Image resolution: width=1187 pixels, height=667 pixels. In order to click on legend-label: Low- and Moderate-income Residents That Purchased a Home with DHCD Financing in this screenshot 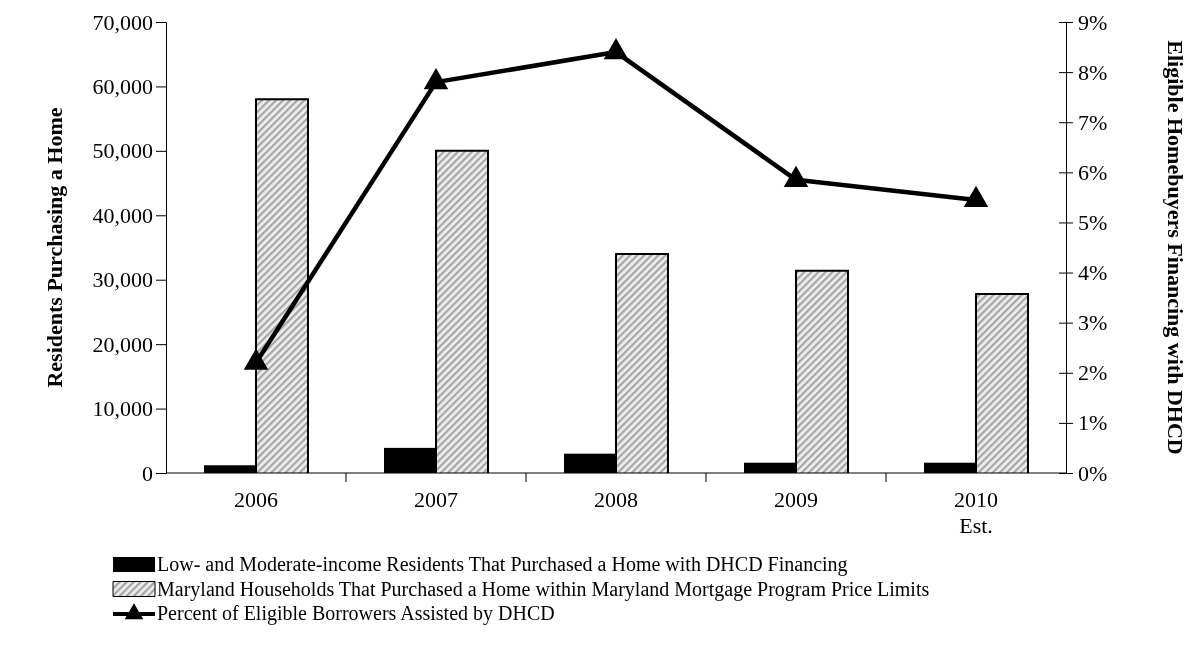, I will do `click(502, 564)`.